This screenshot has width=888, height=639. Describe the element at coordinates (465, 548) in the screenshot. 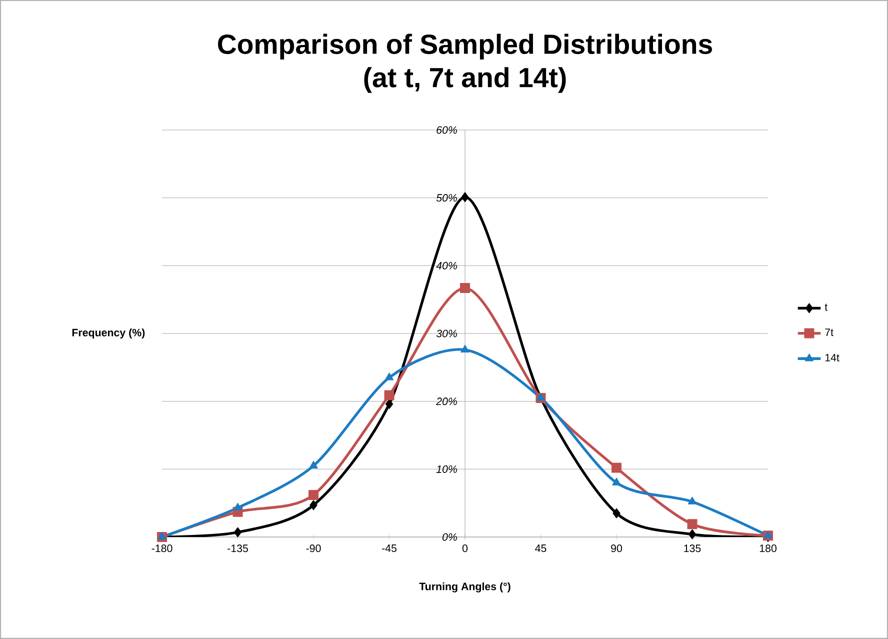

I see `x-tick-label: 0` at that location.